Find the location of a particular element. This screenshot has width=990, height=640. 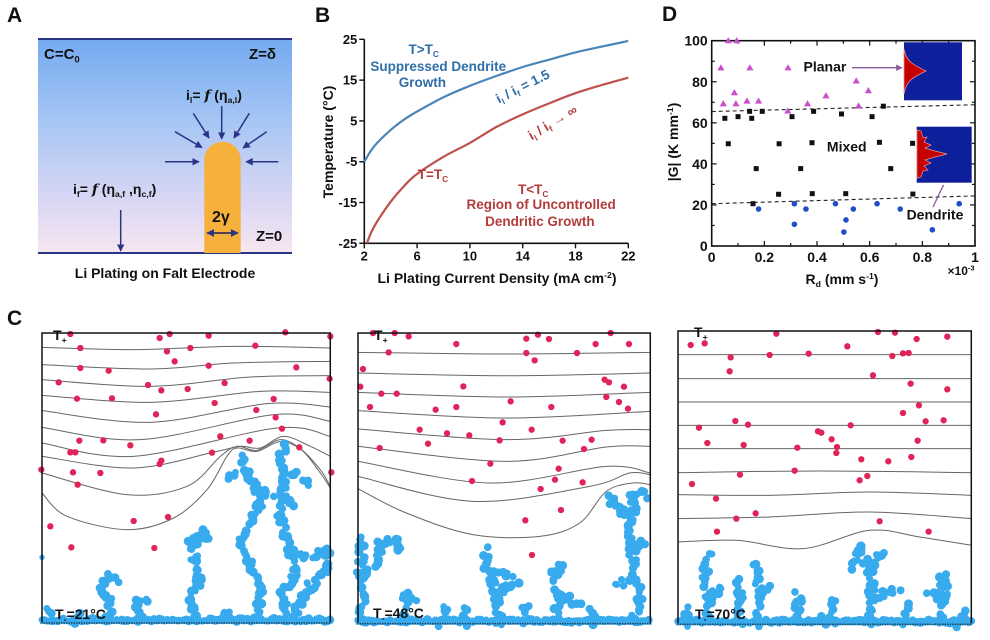

dendrite-pointer-line is located at coordinates (938, 196).